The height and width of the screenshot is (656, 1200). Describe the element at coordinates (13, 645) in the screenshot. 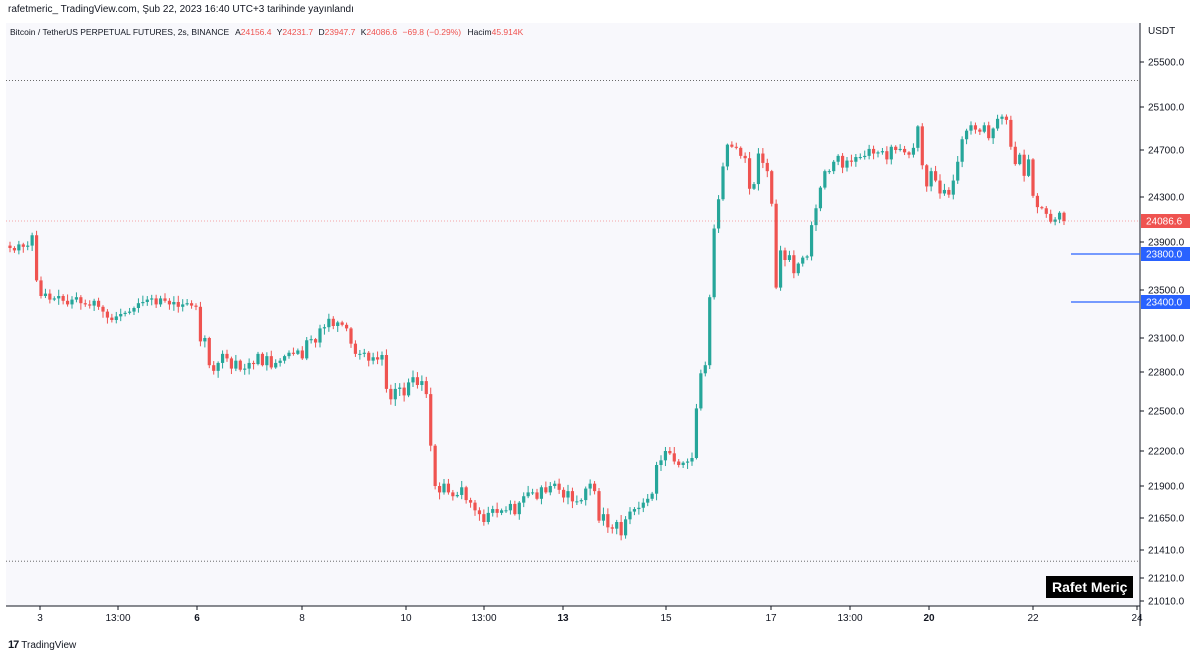

I see `tradingview-logo-icon: 17` at that location.